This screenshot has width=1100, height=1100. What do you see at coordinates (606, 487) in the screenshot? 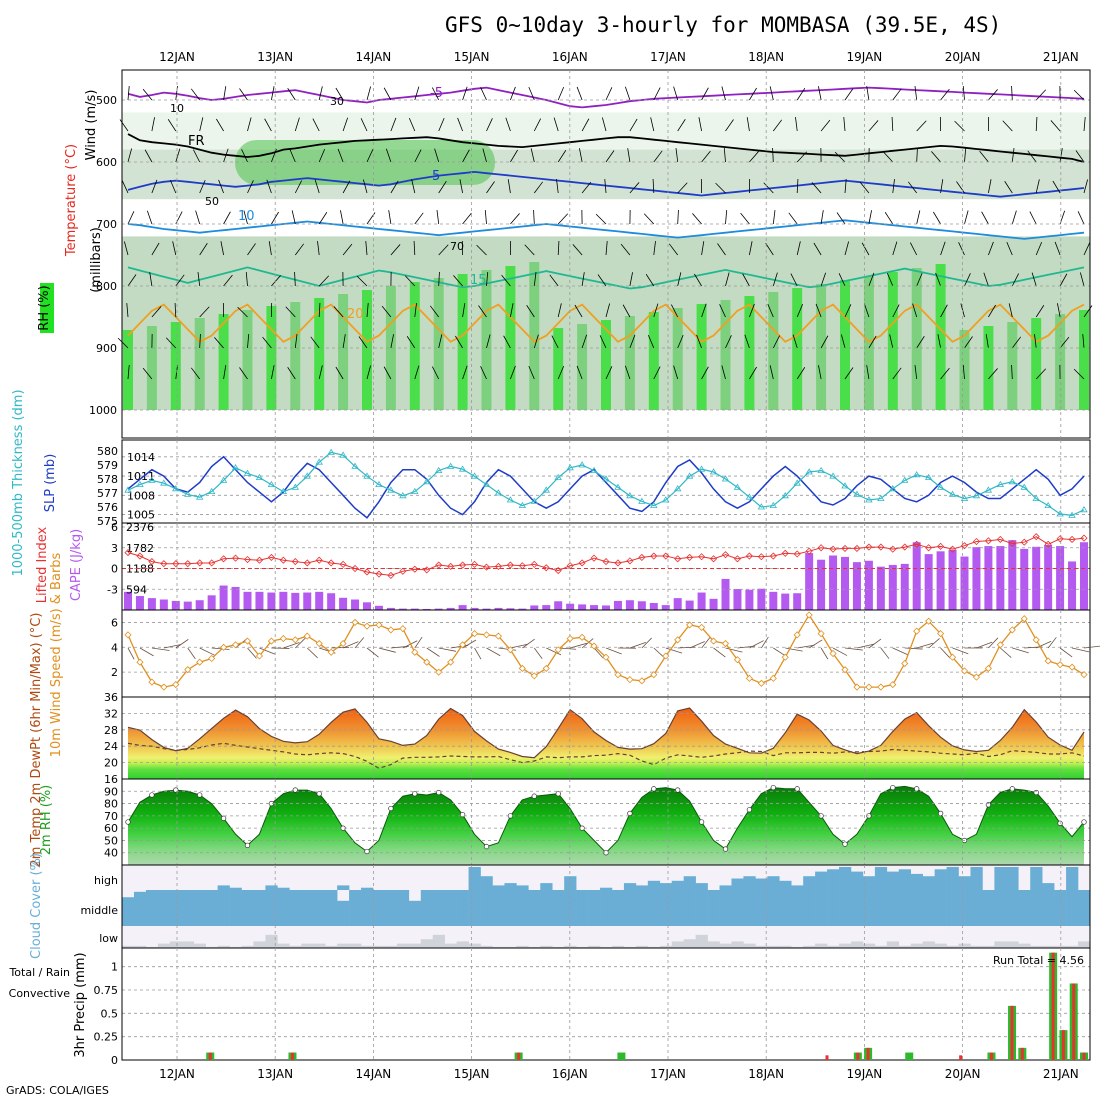
I see `slp-line` at bounding box center [606, 487].